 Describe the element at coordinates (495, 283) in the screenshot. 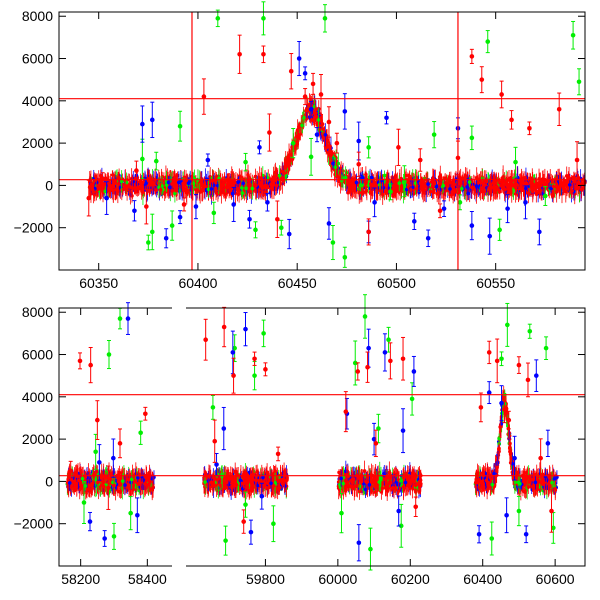

I see `x-tick-label: 60550` at that location.